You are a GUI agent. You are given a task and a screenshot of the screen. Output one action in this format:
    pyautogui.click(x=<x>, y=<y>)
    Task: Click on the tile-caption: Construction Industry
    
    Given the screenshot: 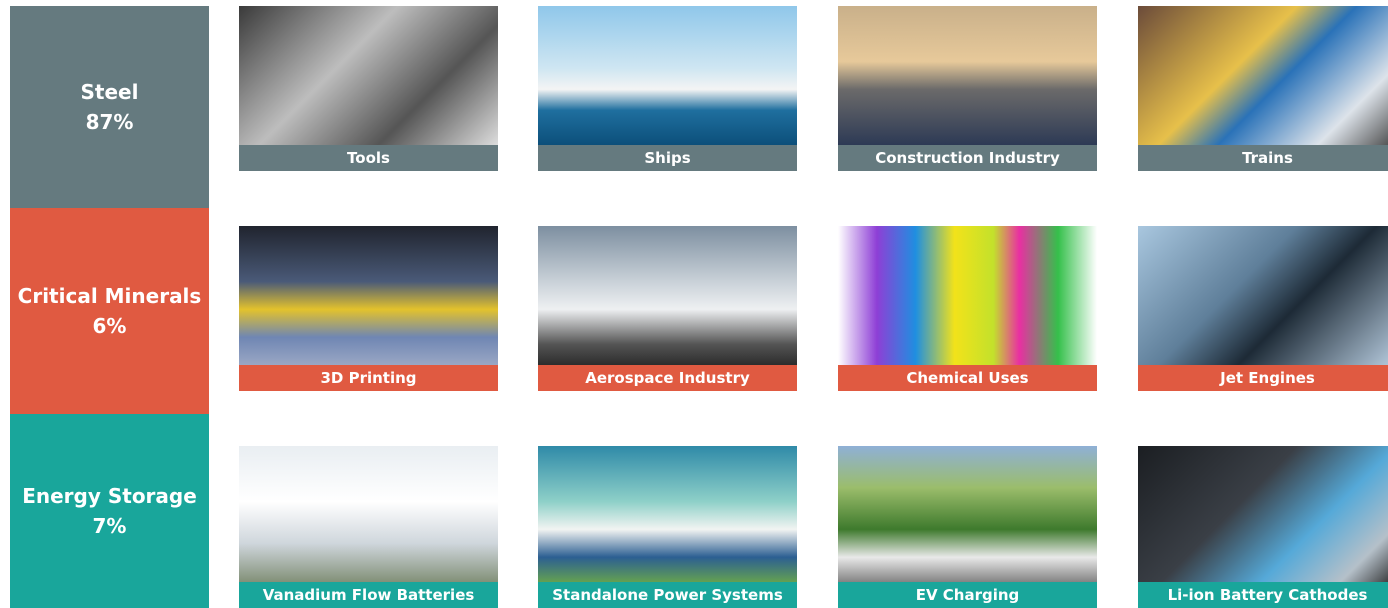 What is the action you would take?
    pyautogui.click(x=967, y=158)
    